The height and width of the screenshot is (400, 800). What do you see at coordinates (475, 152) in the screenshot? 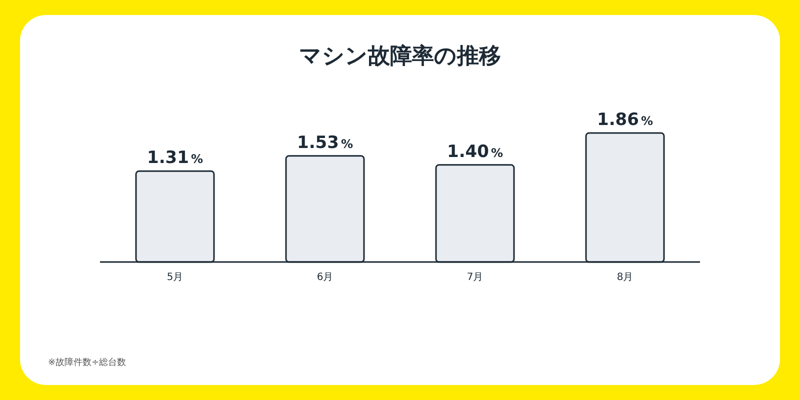
I see `data-label: 1.40%` at bounding box center [475, 152].